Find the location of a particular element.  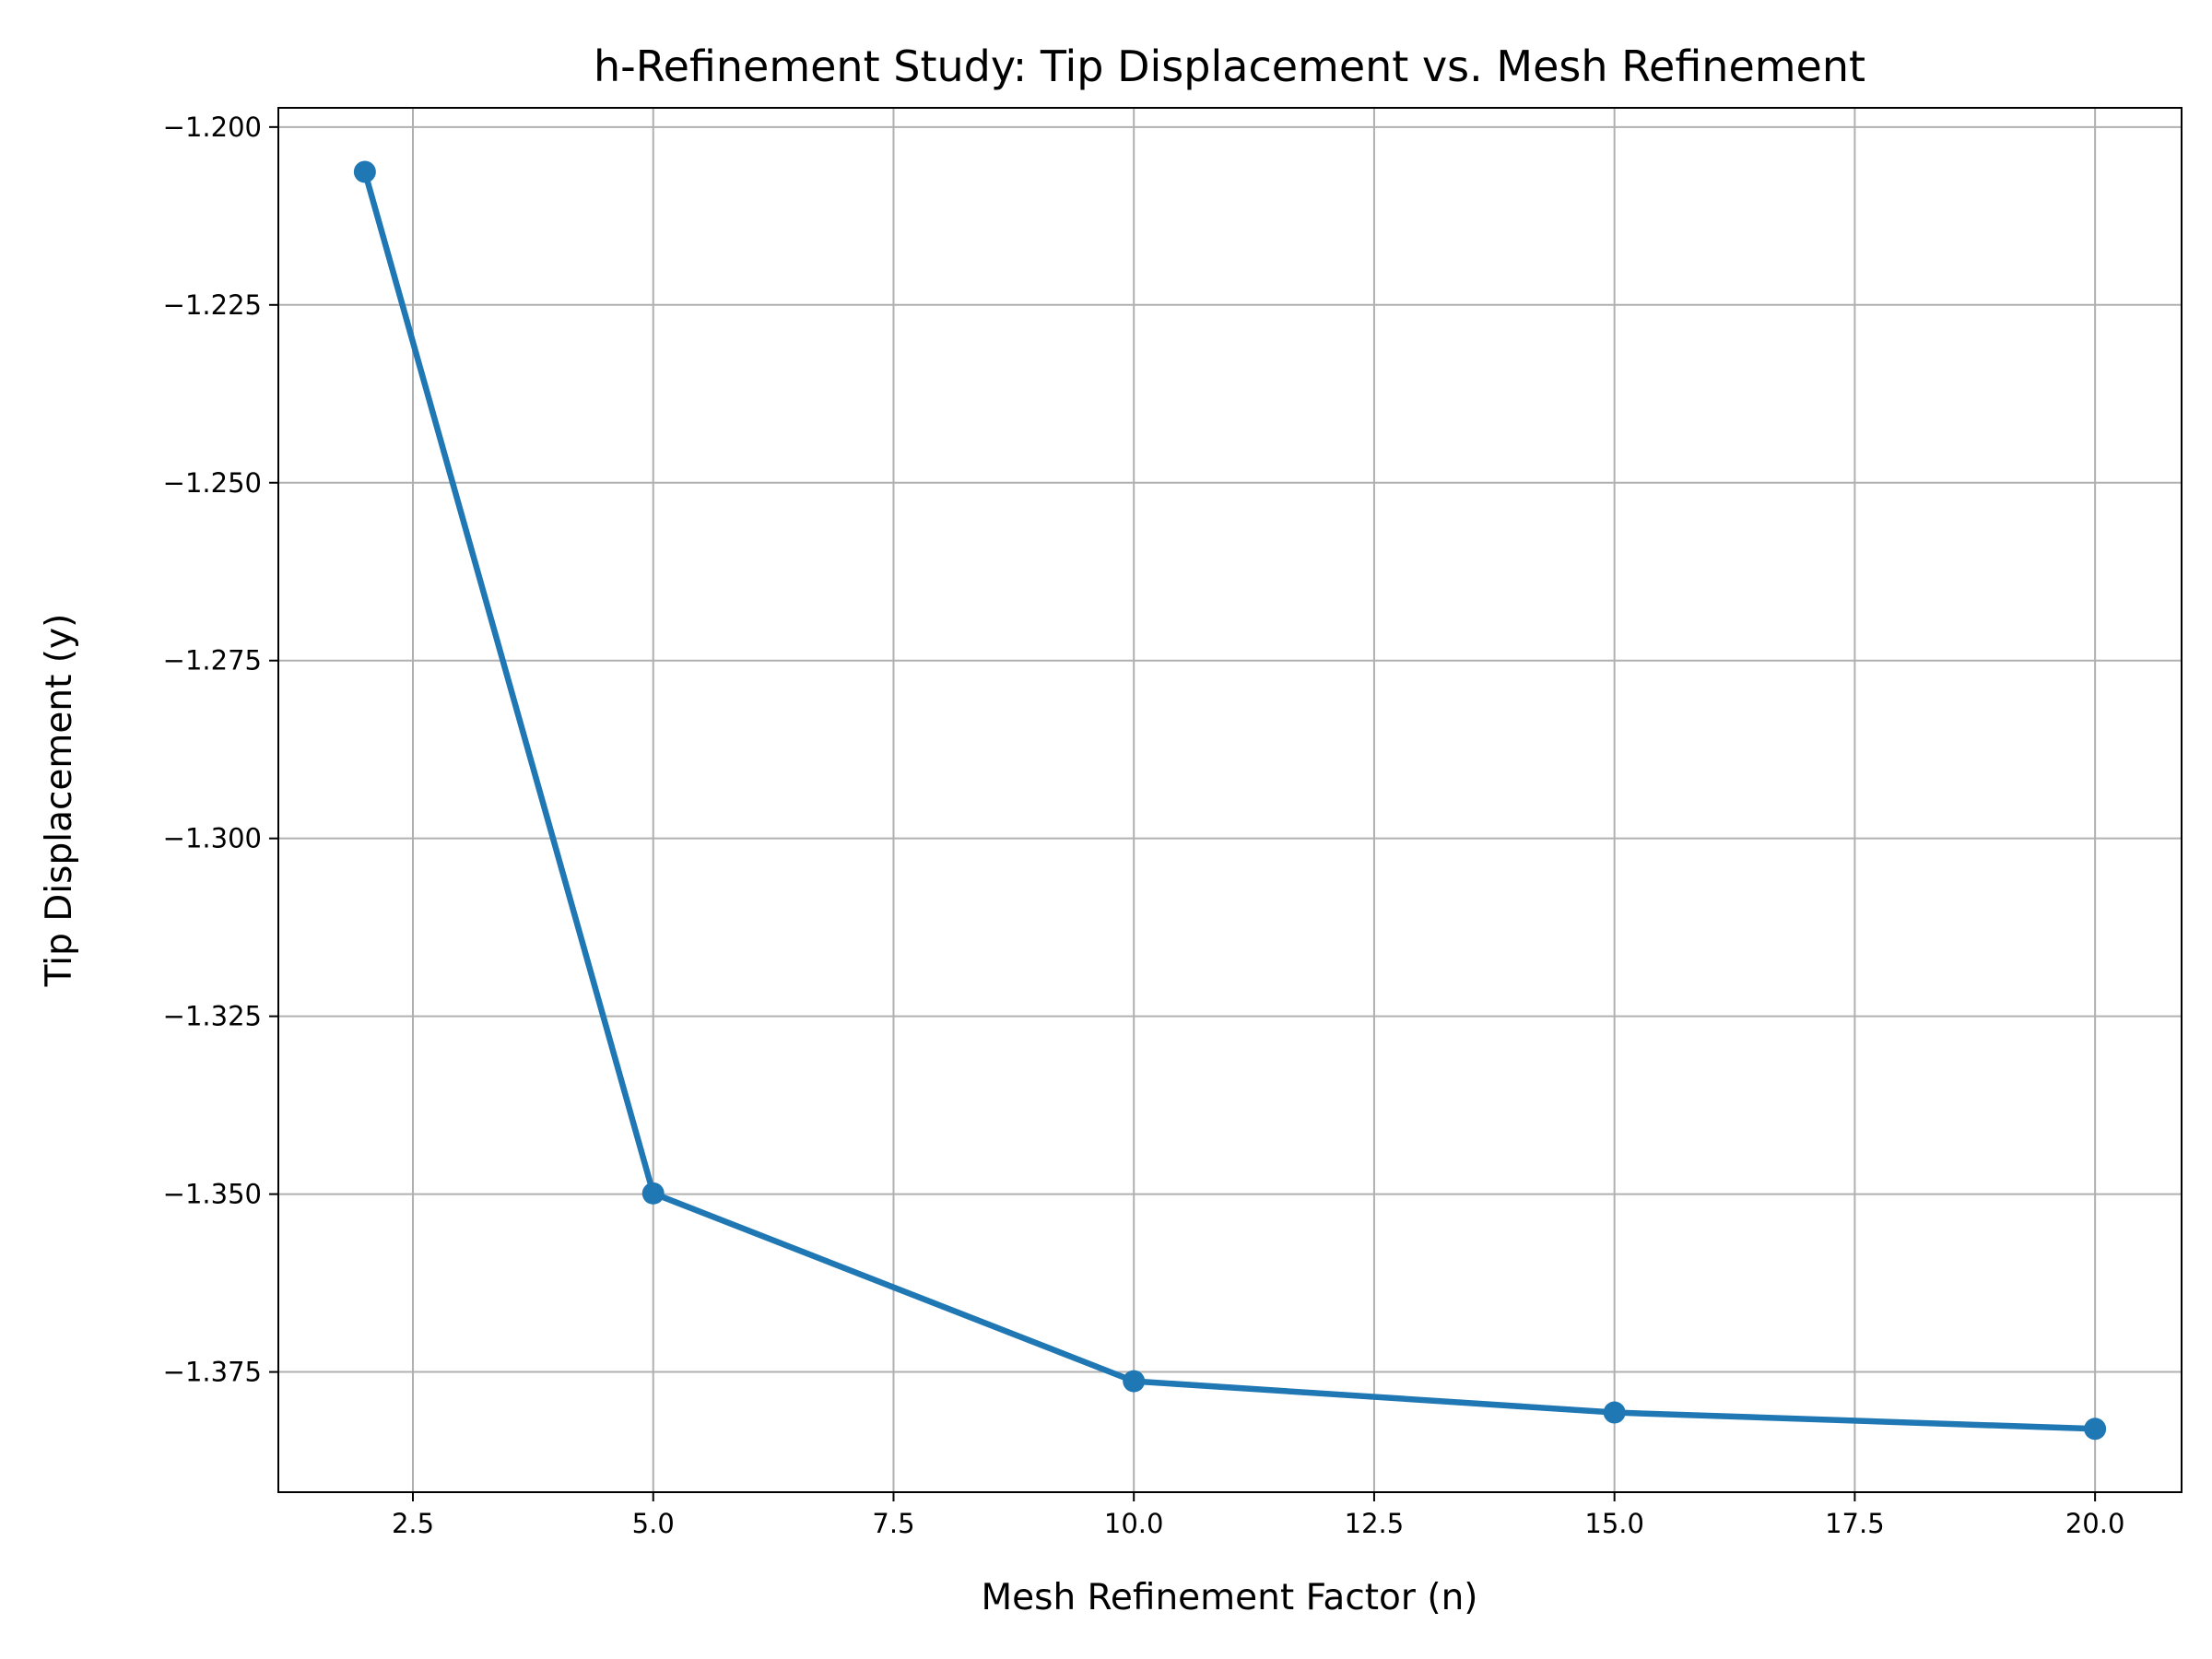

x-axis-label: Mesh Refinement Factor (n) is located at coordinates (1229, 1597).